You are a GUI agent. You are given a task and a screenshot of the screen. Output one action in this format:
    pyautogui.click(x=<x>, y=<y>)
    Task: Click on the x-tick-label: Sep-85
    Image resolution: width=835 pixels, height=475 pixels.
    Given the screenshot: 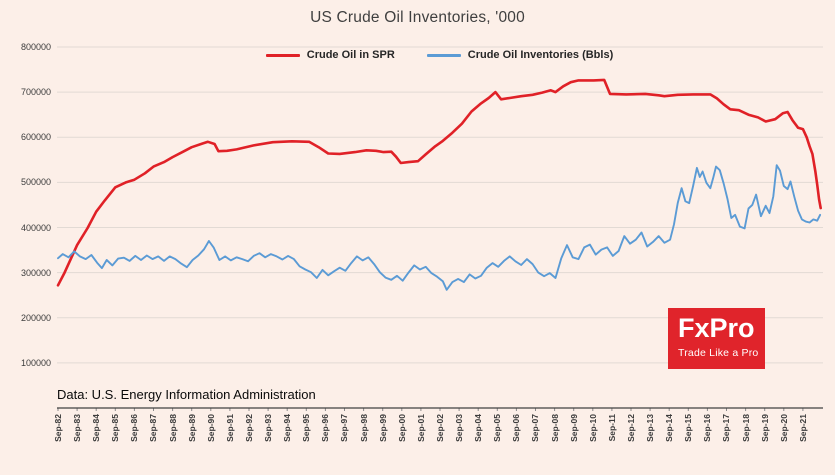 What is the action you would take?
    pyautogui.click(x=115, y=428)
    